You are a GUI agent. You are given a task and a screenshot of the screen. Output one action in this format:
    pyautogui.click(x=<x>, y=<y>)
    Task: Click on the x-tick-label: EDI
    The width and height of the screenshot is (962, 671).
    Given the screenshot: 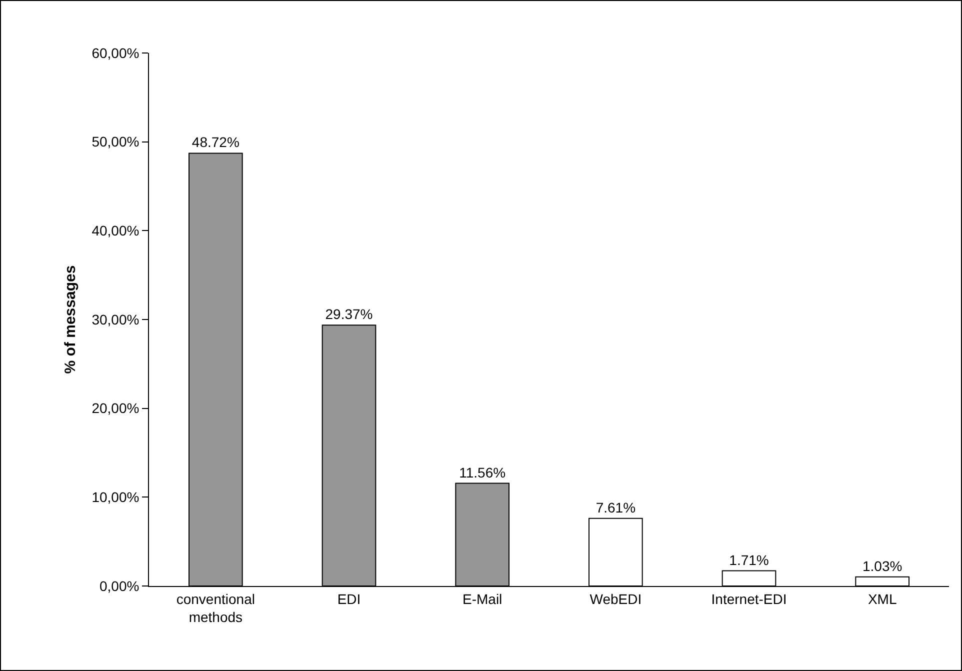 What is the action you would take?
    pyautogui.click(x=349, y=598)
    